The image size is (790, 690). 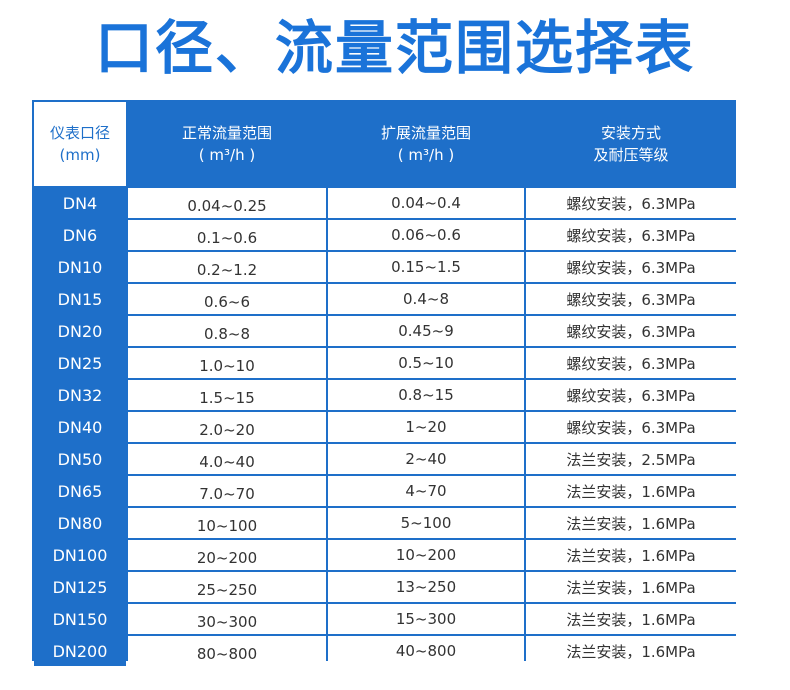 I want to click on table-row: DN100 20~200 10~200 法兰安装，1.6MPa, so click(x=385, y=555).